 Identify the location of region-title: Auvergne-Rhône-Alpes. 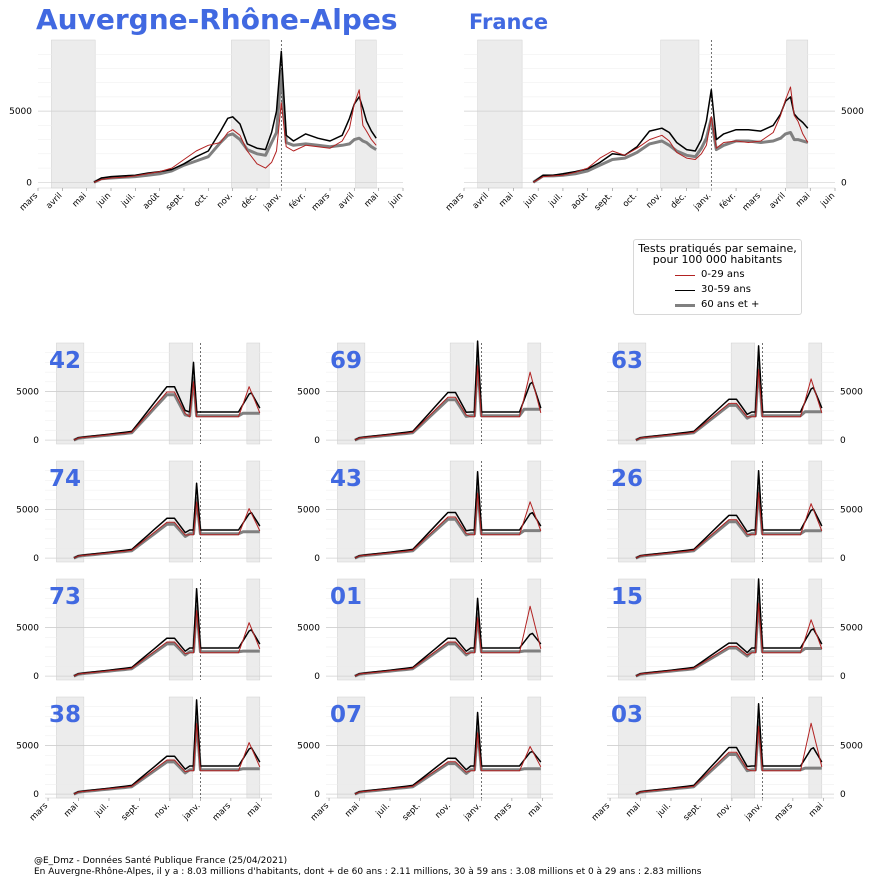
(217, 19).